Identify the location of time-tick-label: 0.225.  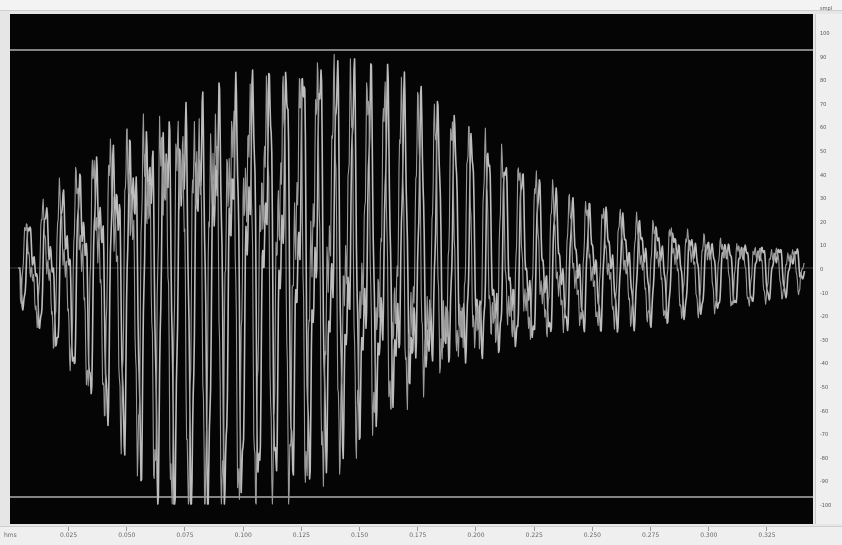
(534, 535).